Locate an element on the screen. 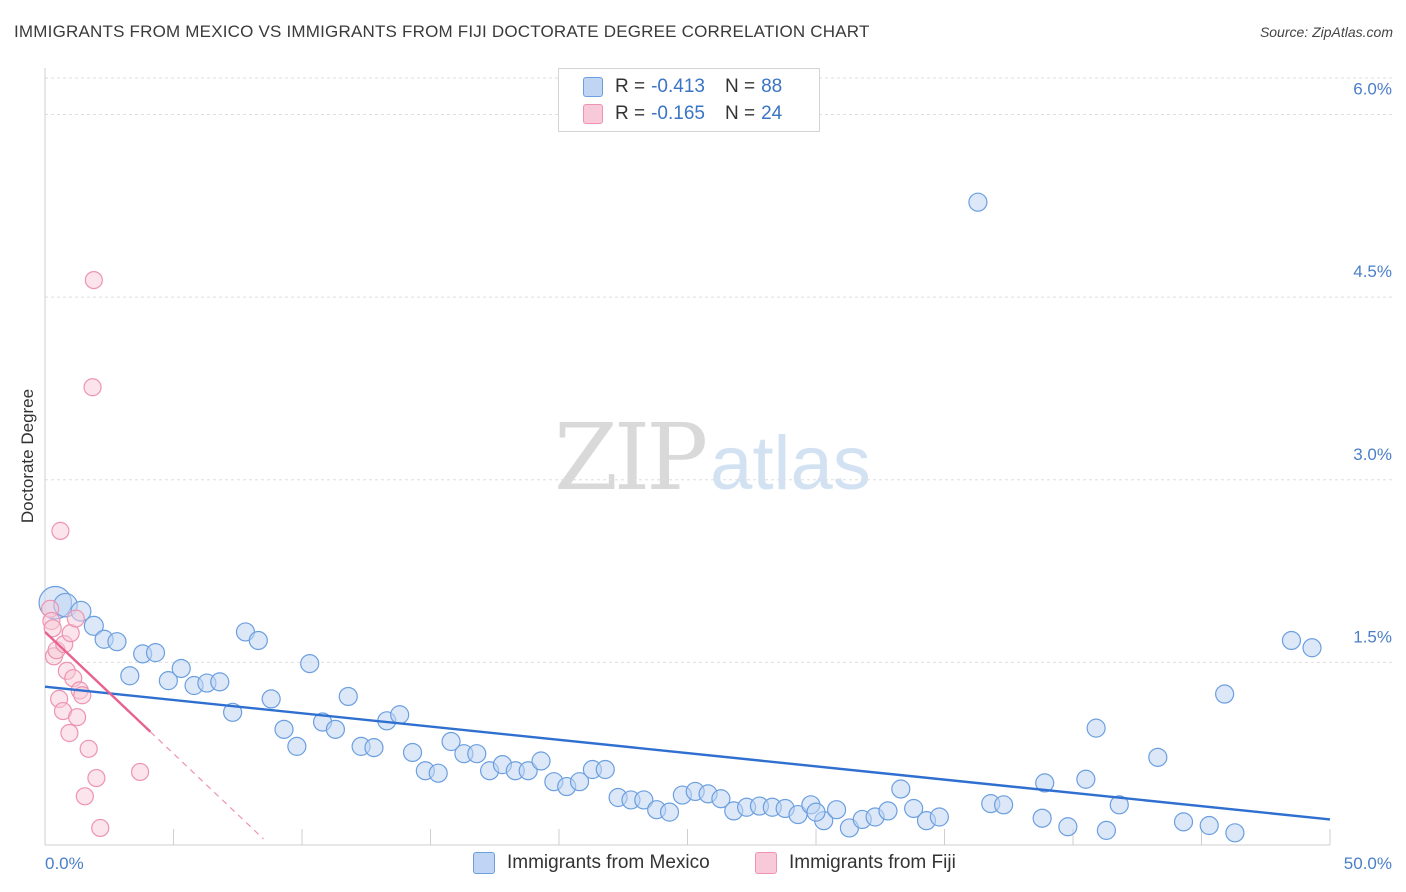 The height and width of the screenshot is (892, 1406). bottom-legend-label-fiji: Immigrants from Fiji is located at coordinates (872, 862).